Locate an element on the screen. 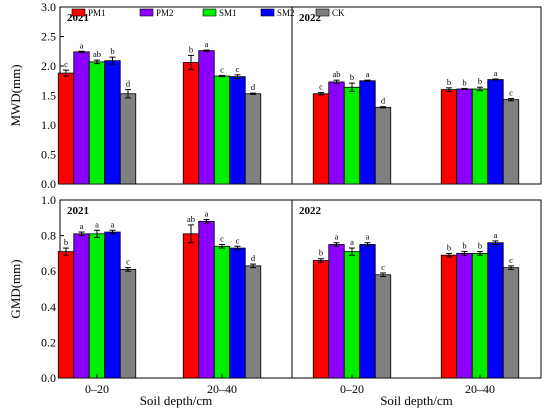  y-tick-label: 1.5 is located at coordinates (48, 96).